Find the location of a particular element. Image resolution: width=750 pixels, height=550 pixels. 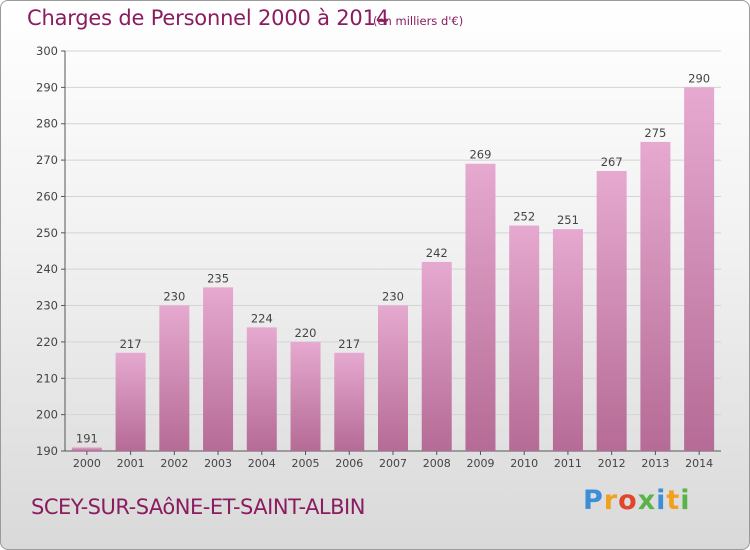

logo-letter: o is located at coordinates (628, 500).